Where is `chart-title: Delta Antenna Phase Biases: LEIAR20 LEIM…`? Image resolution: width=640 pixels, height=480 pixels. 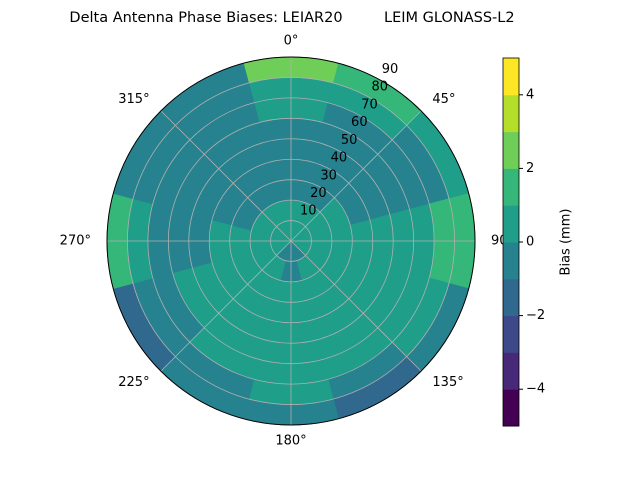
chart-title: Delta Antenna Phase Biases: LEIAR20 LEIM… is located at coordinates (291, 18).